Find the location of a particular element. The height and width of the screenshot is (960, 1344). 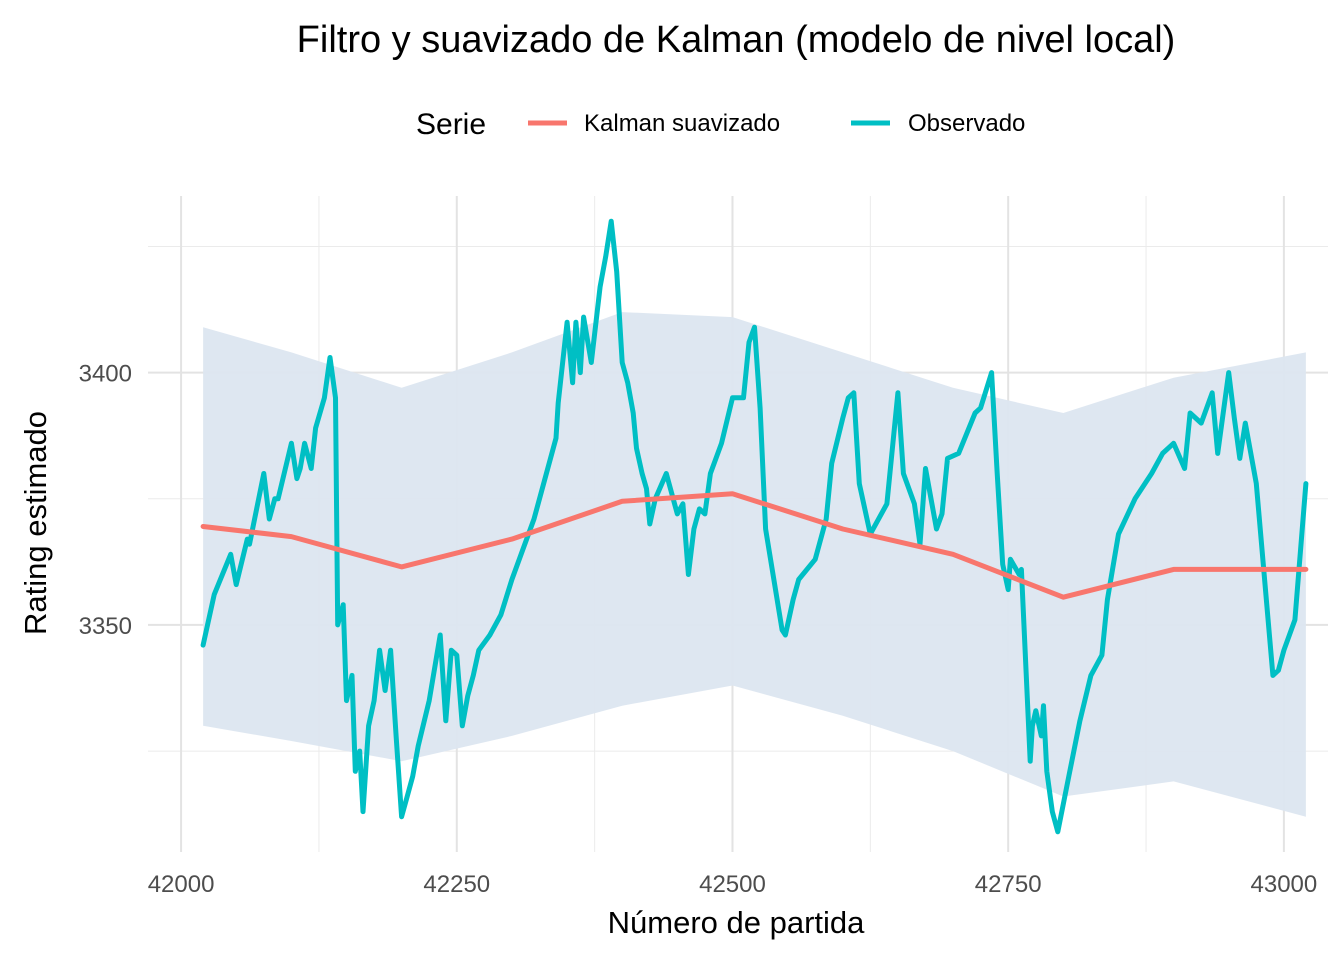

x-tick-label: 42250 is located at coordinates (456, 884).